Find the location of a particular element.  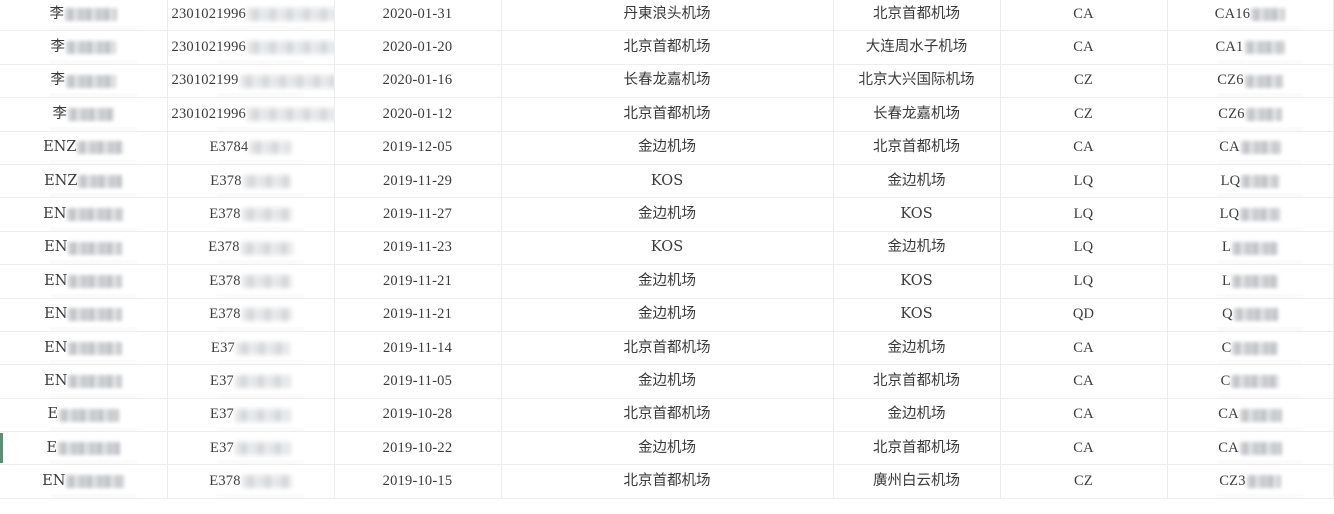

cell-flight-number: CA1 is located at coordinates (1250, 47).